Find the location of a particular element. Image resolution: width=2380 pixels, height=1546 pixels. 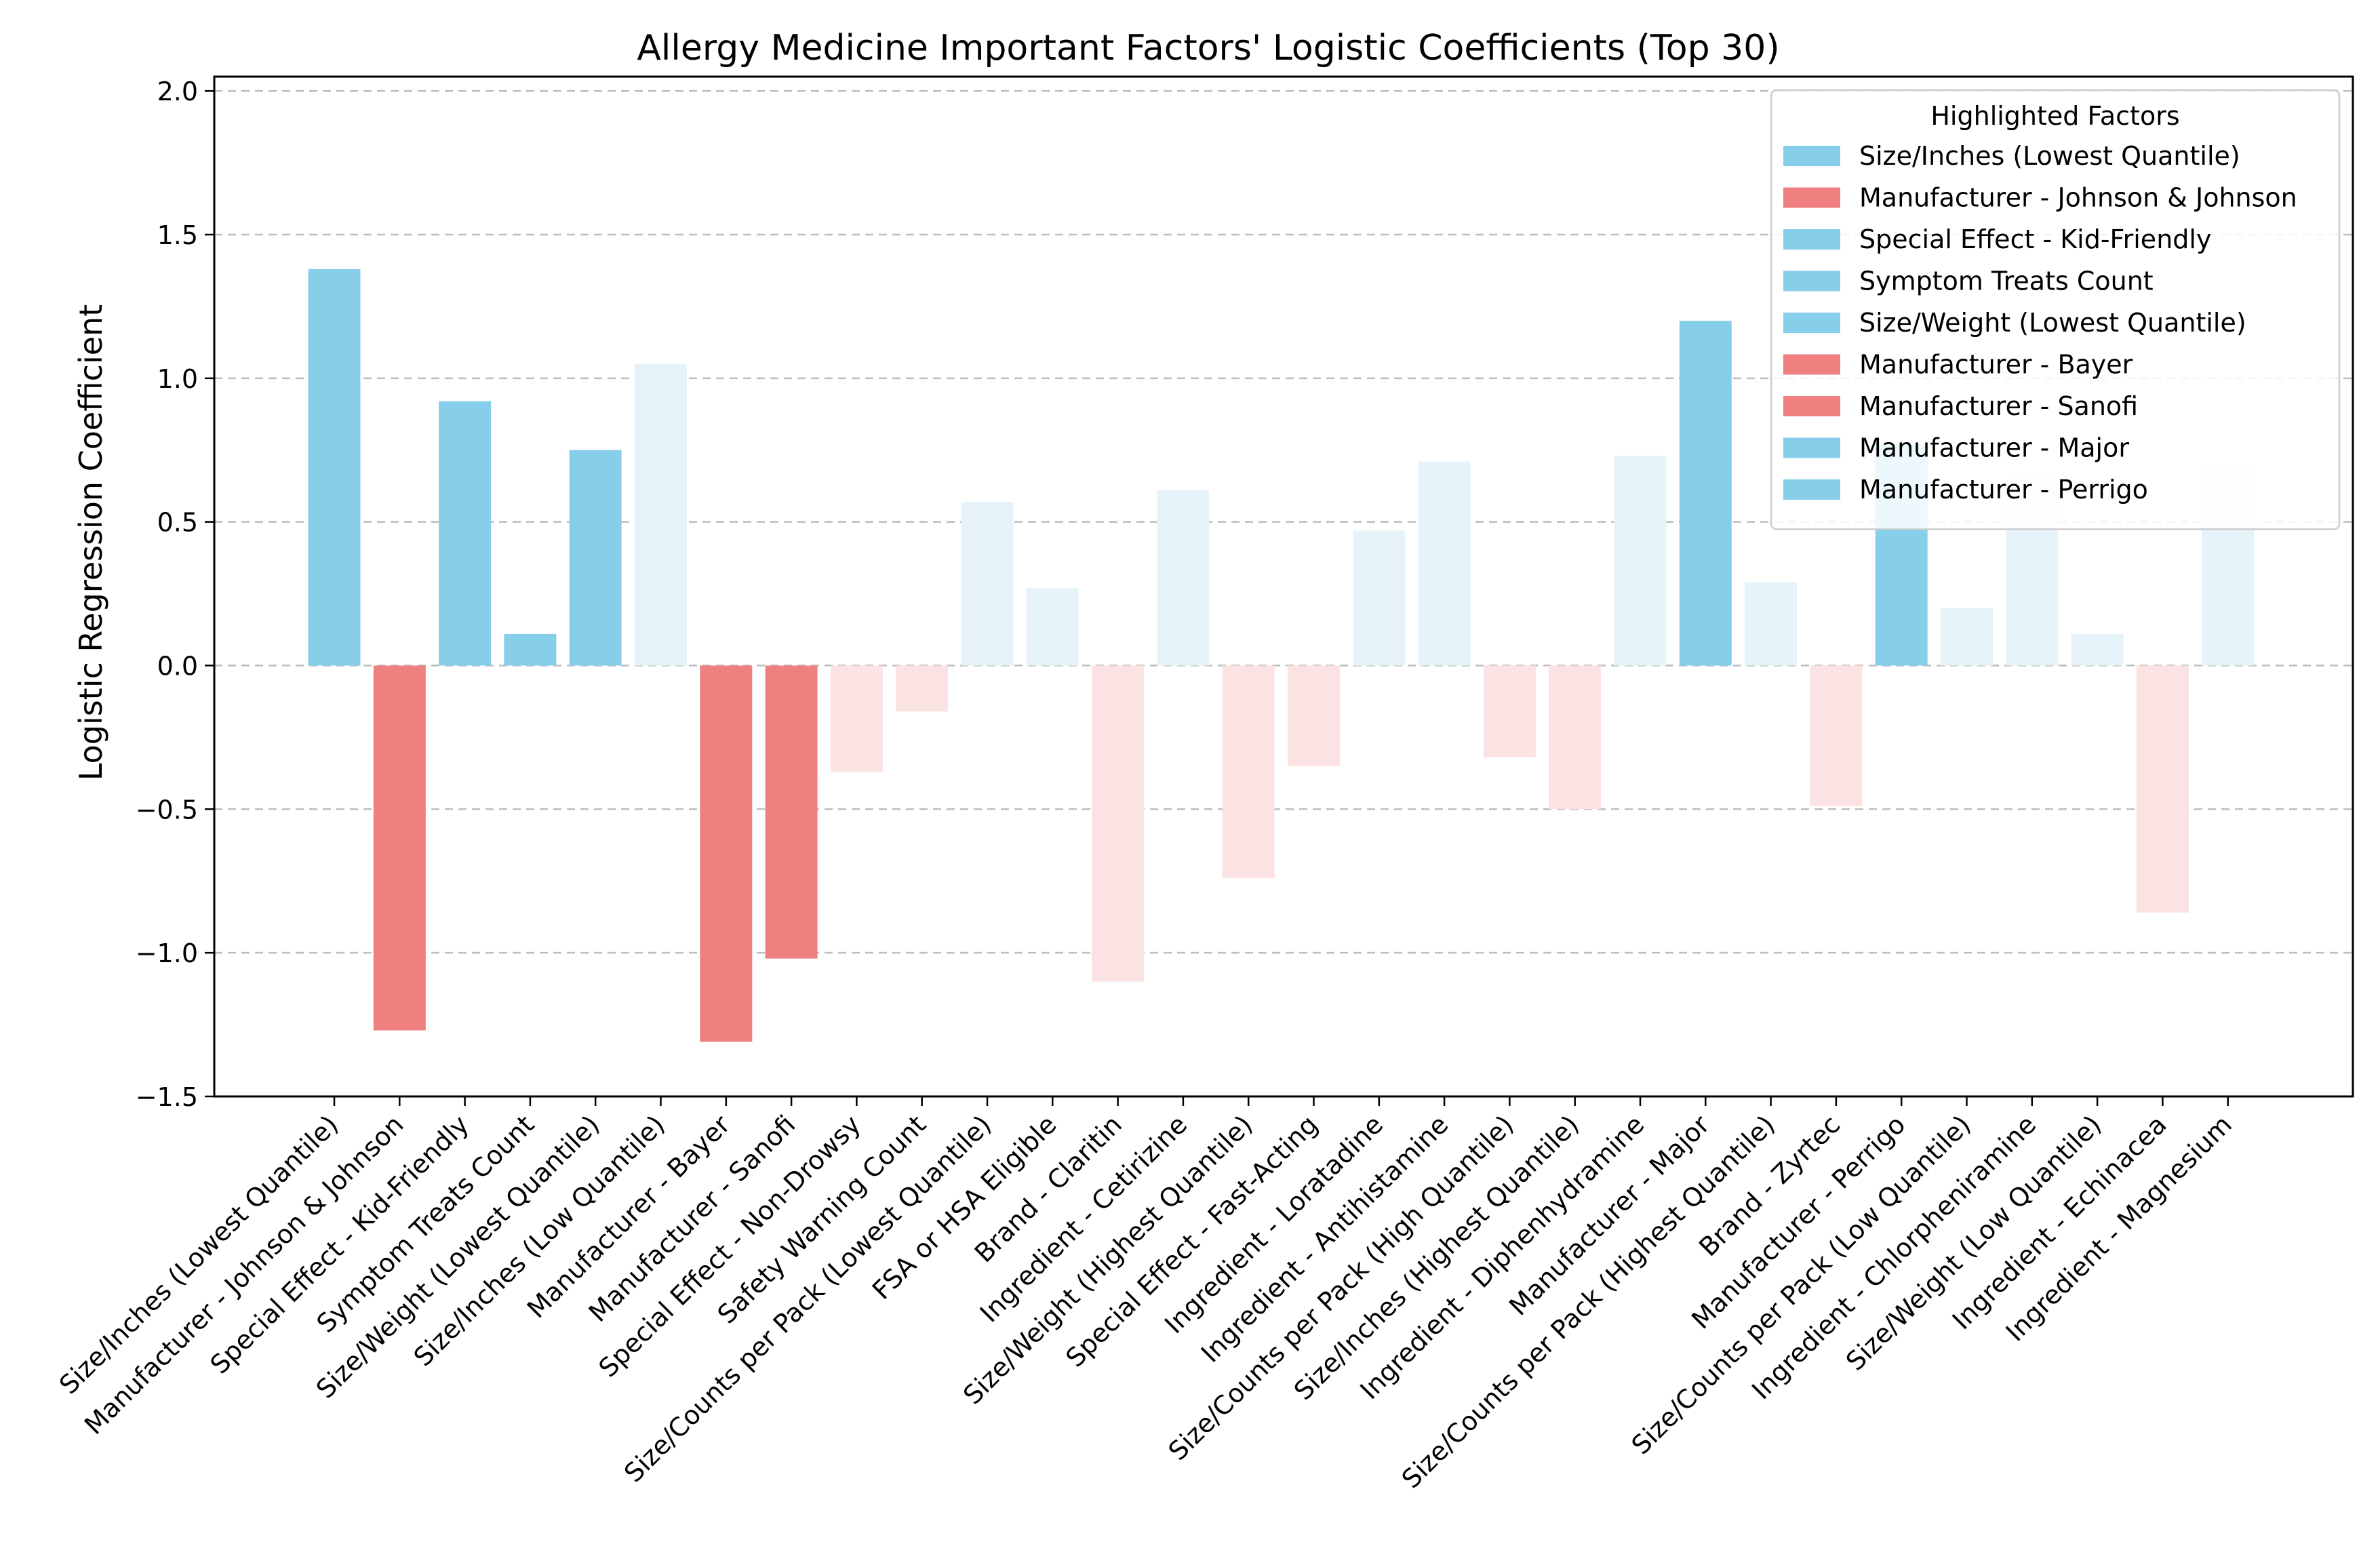

y-tick-label: −1.5 is located at coordinates (167, 1097).